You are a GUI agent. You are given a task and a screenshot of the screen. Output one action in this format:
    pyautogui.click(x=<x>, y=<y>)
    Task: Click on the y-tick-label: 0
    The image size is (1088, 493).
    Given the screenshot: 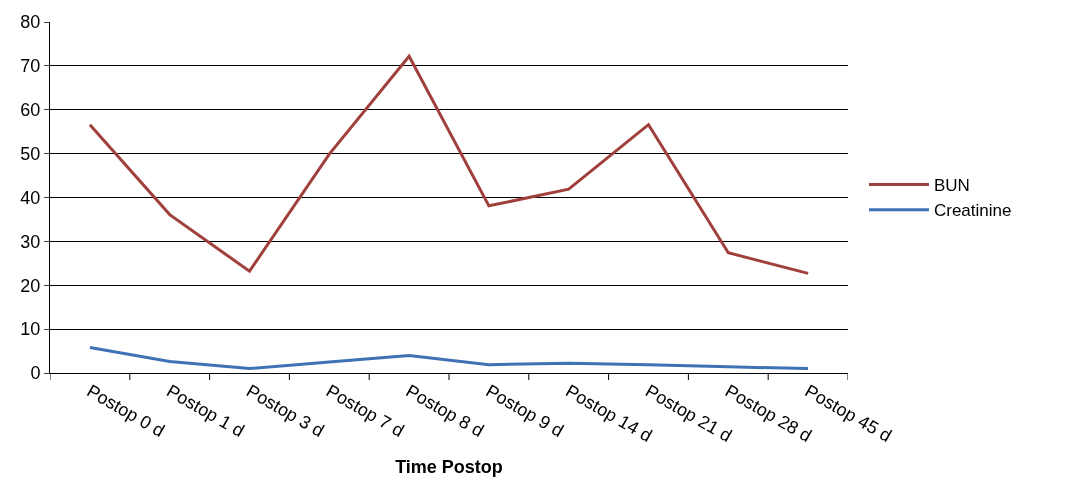 What is the action you would take?
    pyautogui.click(x=35, y=373)
    